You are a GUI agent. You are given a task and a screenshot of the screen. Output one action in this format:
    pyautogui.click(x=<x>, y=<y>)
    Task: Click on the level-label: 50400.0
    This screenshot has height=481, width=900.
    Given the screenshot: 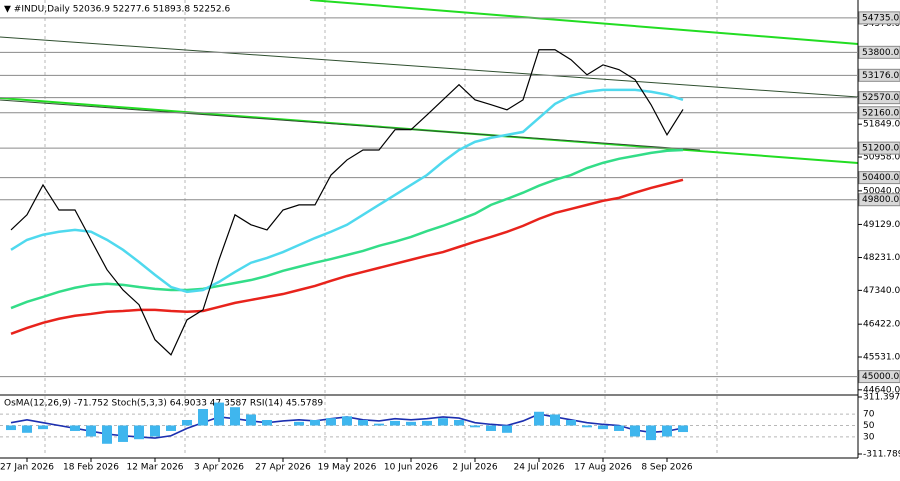 What is the action you would take?
    pyautogui.click(x=880, y=178)
    